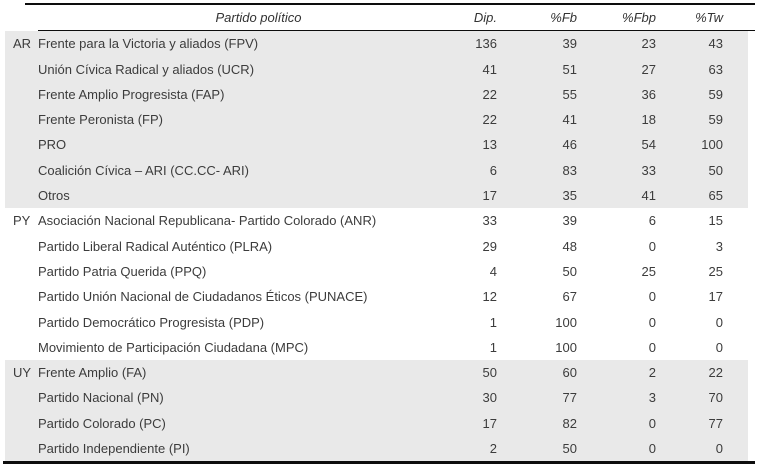 The width and height of the screenshot is (758, 470). What do you see at coordinates (148, 44) in the screenshot?
I see `cell-party-name: Frente para la Victoria y aliados (FPV)` at bounding box center [148, 44].